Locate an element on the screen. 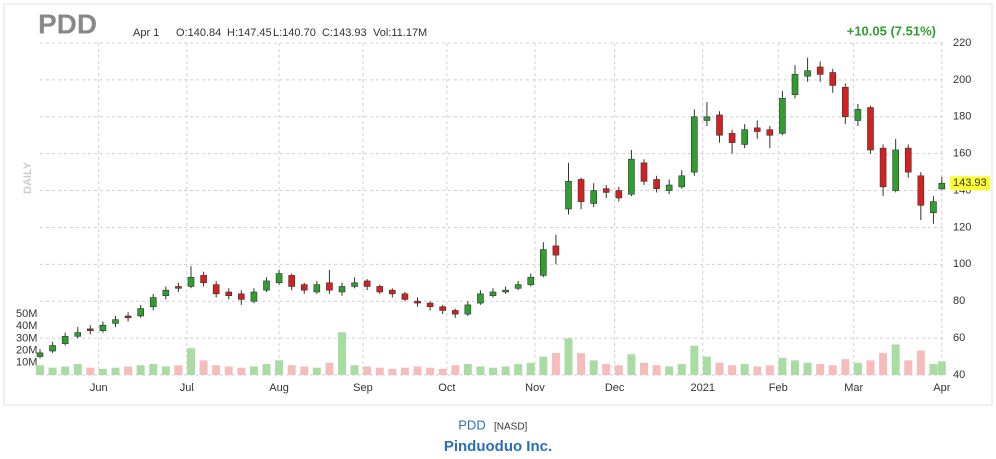 This screenshot has width=996, height=459. footer-symbol: PDD is located at coordinates (471, 424).